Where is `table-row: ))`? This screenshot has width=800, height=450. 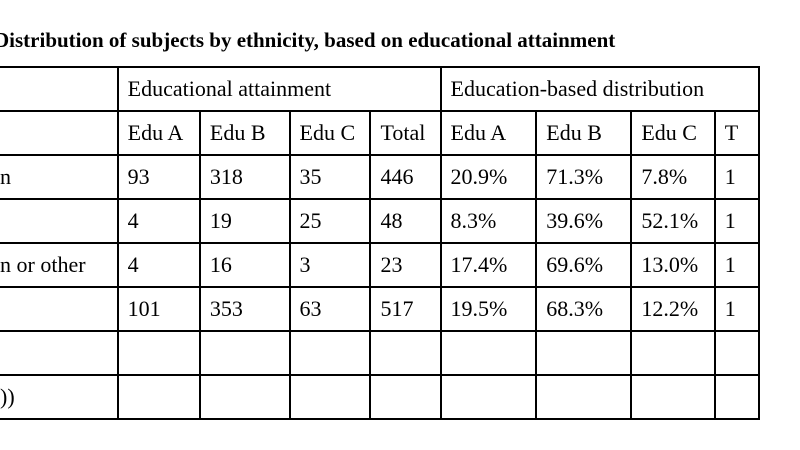
table-row: )) is located at coordinates (380, 397).